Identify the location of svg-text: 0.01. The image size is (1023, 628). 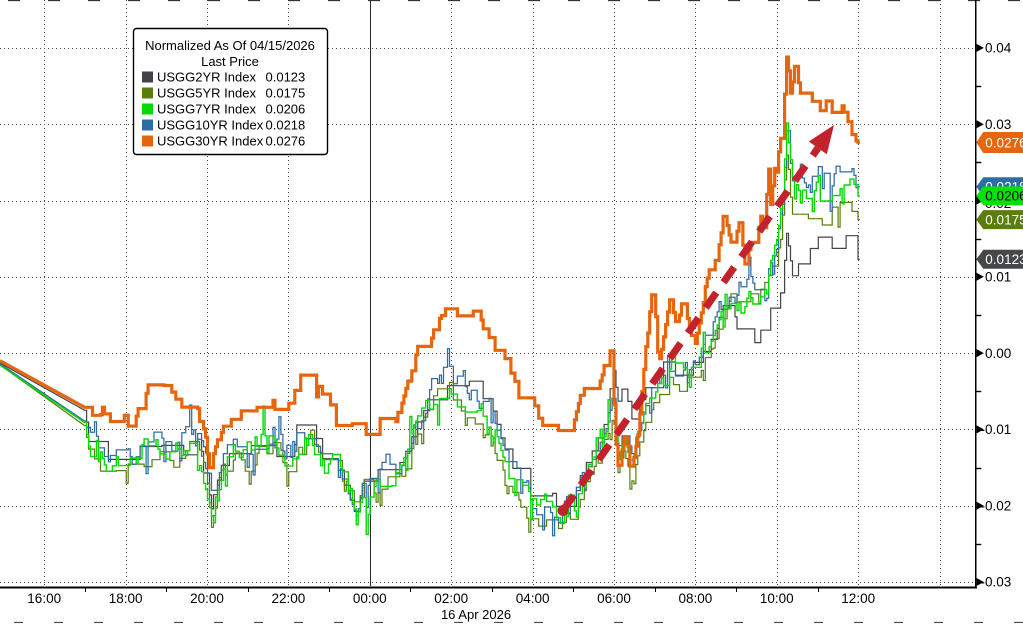
(998, 277).